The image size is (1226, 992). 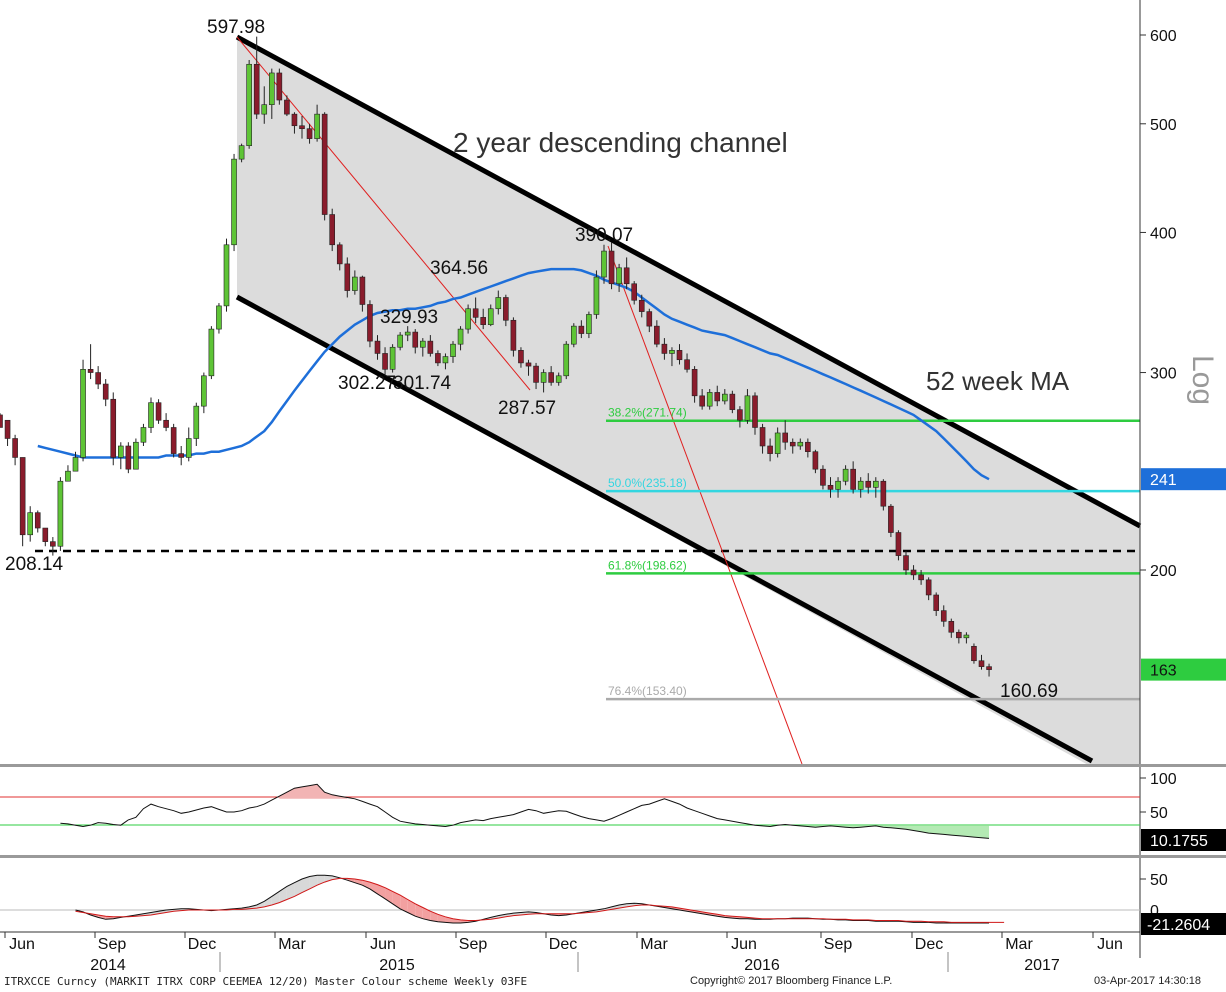 I want to click on macd-panel: 50 0 -21.2604, so click(x=613, y=903).